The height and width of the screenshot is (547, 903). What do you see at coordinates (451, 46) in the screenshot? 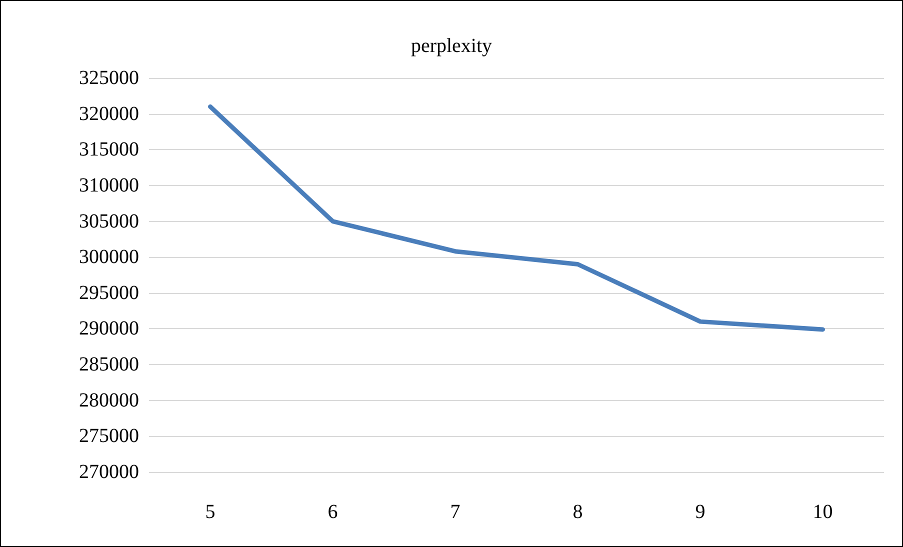
I see `chart-title: perplexity` at bounding box center [451, 46].